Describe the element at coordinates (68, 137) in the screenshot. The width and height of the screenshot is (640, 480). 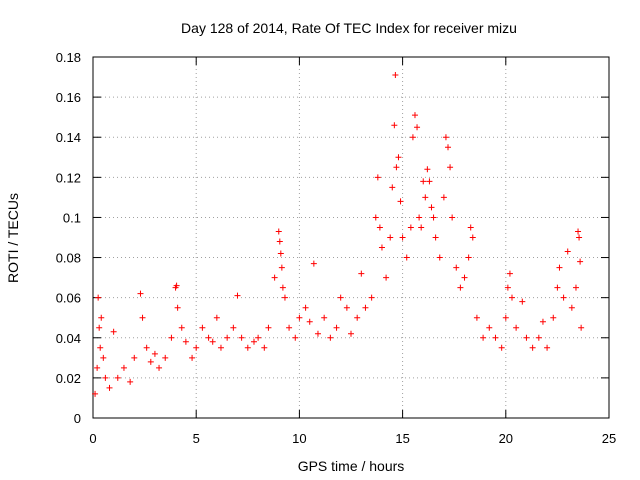
I see `y-tick-label: 0.14` at that location.